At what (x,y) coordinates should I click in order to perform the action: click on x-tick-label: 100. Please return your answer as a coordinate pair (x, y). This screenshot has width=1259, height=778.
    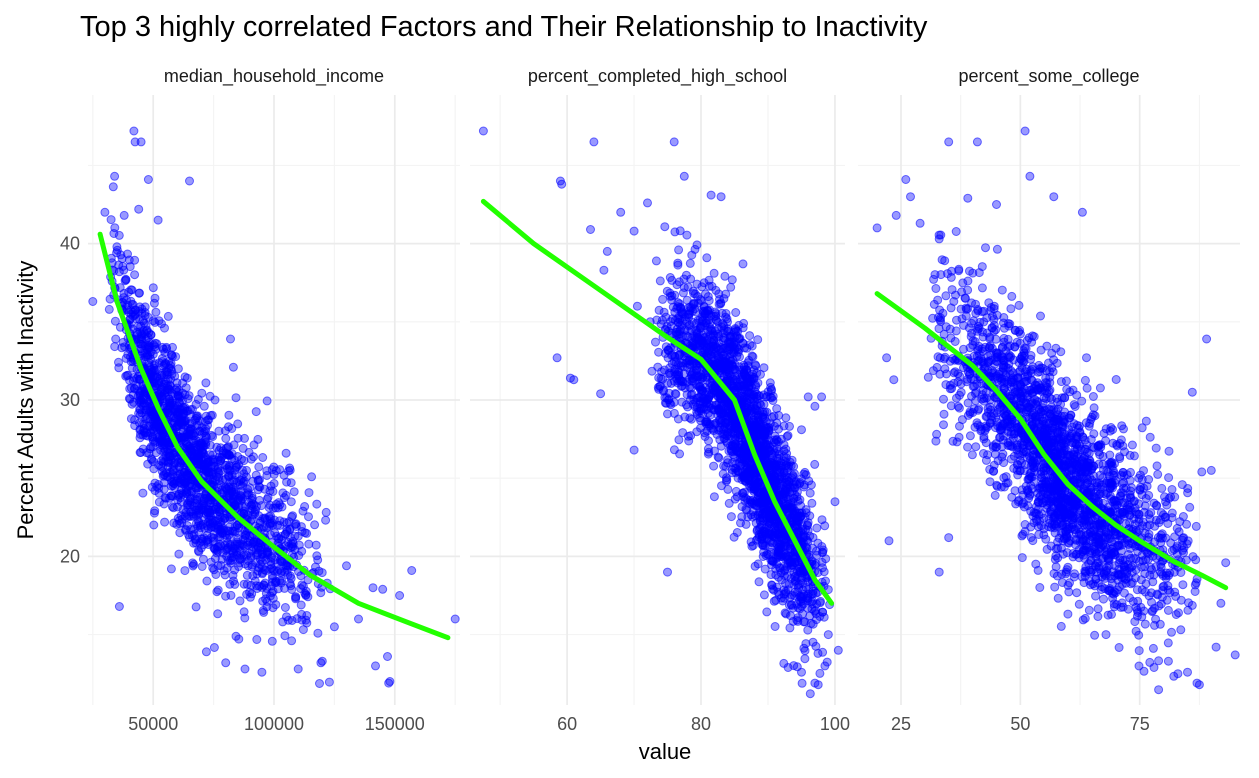
    Looking at the image, I should click on (835, 724).